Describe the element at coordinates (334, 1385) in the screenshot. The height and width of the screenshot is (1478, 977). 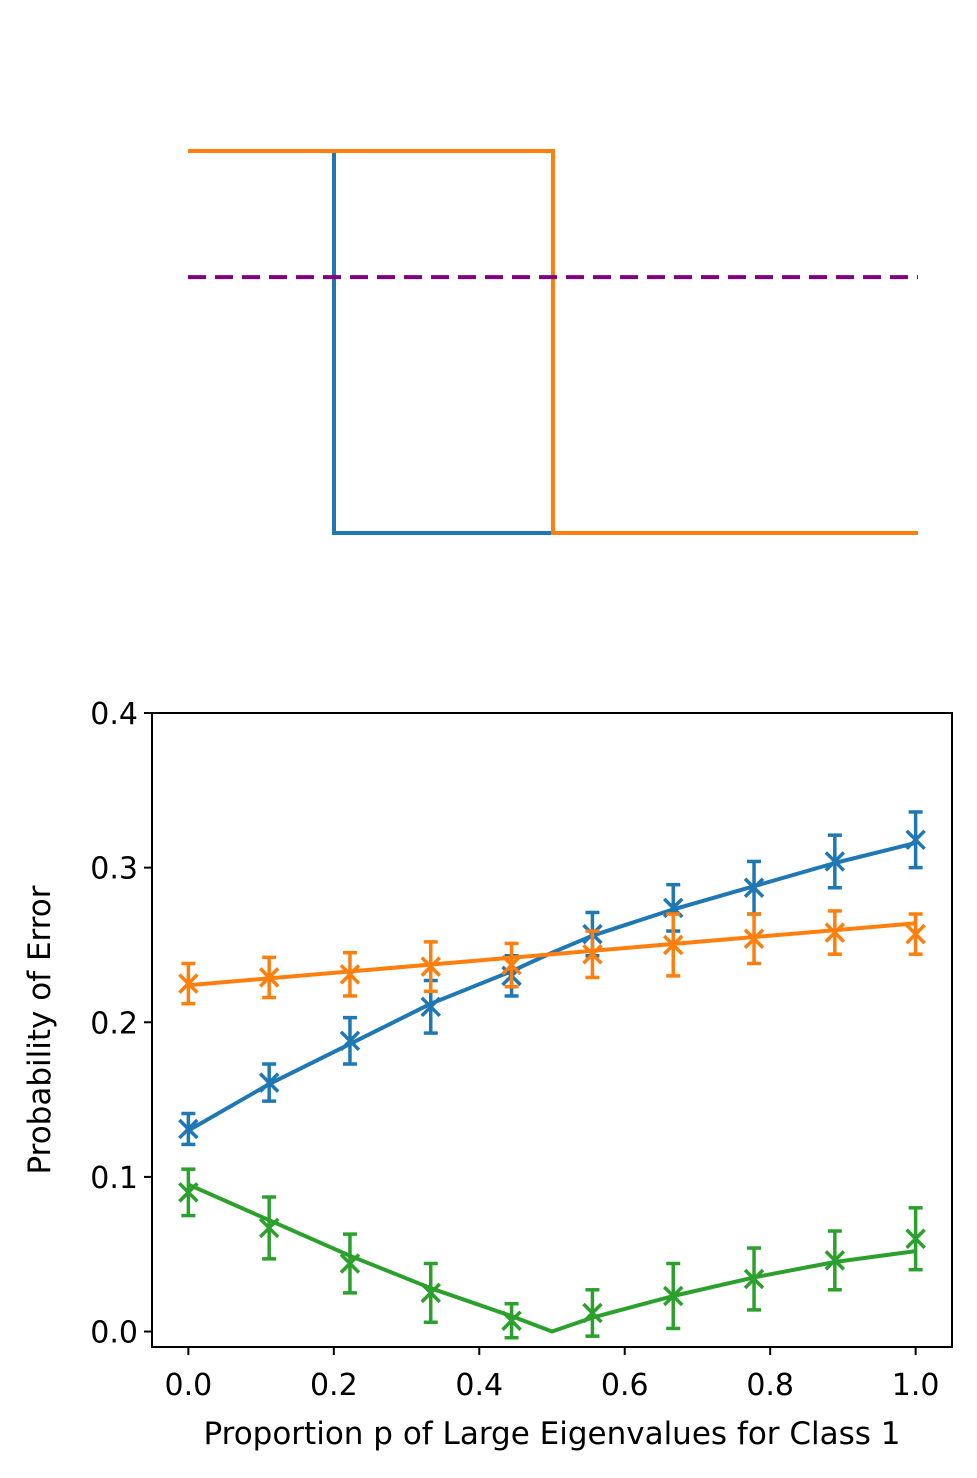
I see `x-tick-label: 0.2` at that location.